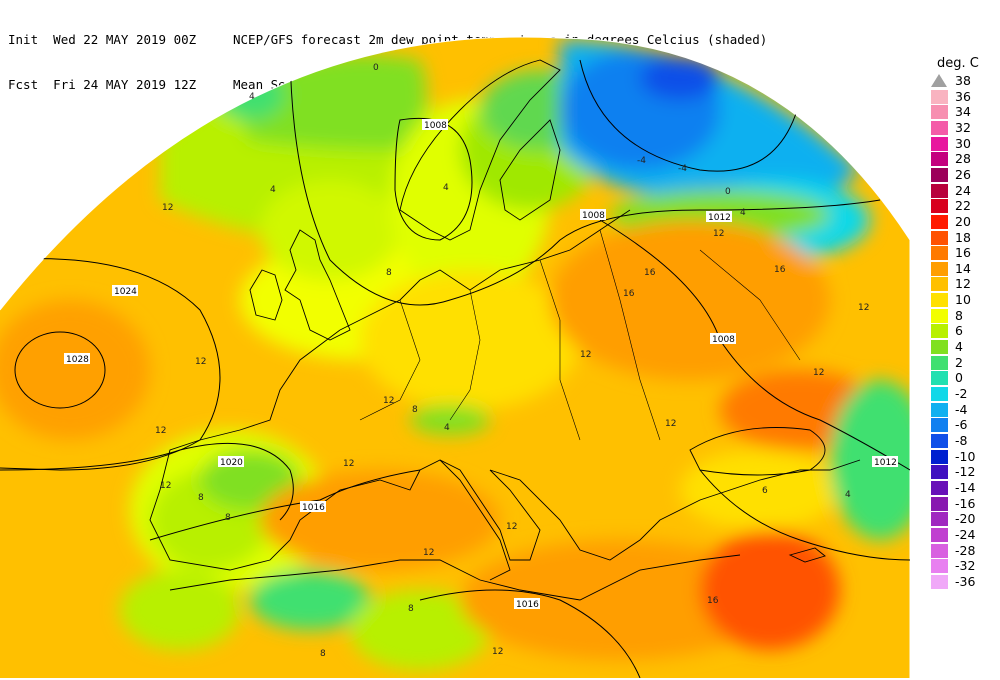 This screenshot has height=680, width=1000. What do you see at coordinates (959, 347) in the screenshot?
I see `legend-label: 4` at bounding box center [959, 347].